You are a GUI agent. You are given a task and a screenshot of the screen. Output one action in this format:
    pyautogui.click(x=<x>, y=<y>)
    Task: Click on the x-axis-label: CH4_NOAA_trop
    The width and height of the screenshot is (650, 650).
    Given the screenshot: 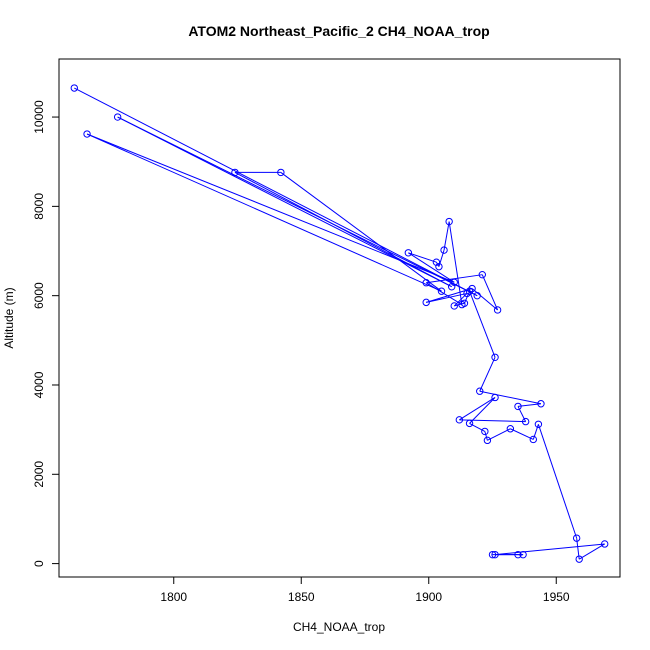 What is the action you would take?
    pyautogui.click(x=339, y=627)
    